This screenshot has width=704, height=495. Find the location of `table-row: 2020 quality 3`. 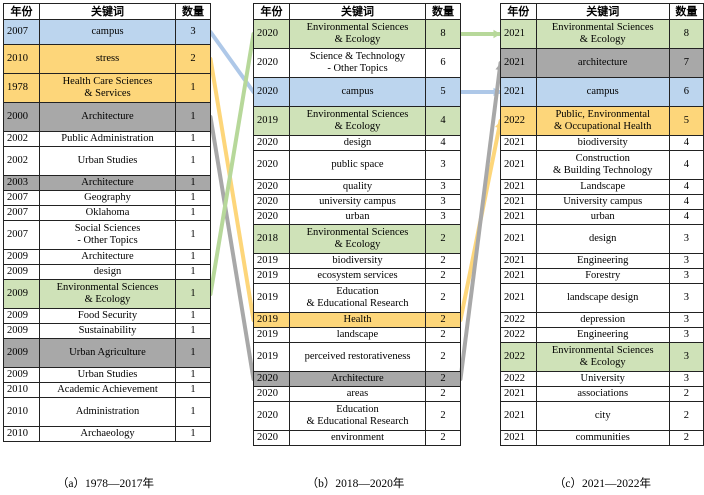

table-row: 2020 quality 3 is located at coordinates (357, 187).